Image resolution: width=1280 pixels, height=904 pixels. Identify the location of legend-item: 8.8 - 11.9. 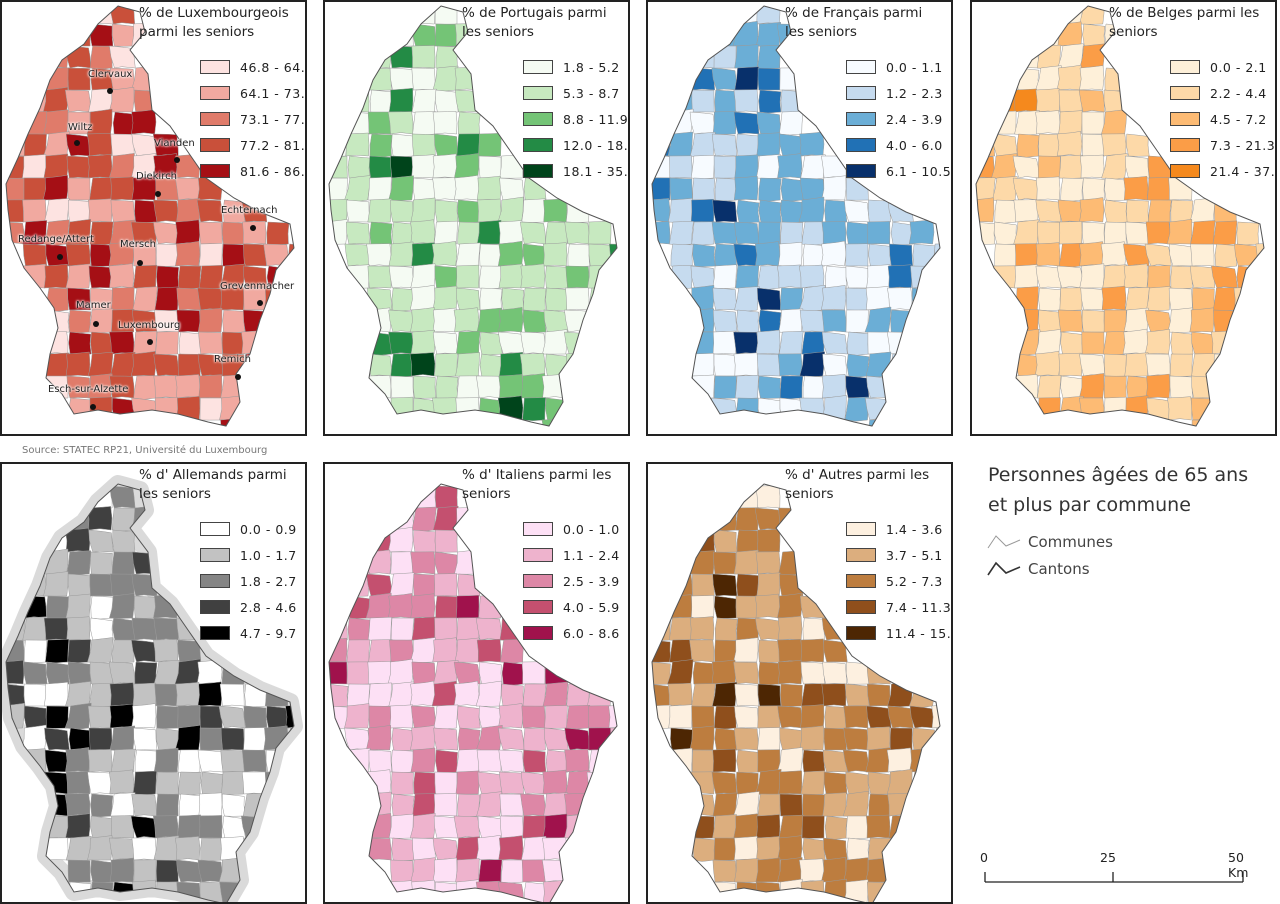
(575, 119).